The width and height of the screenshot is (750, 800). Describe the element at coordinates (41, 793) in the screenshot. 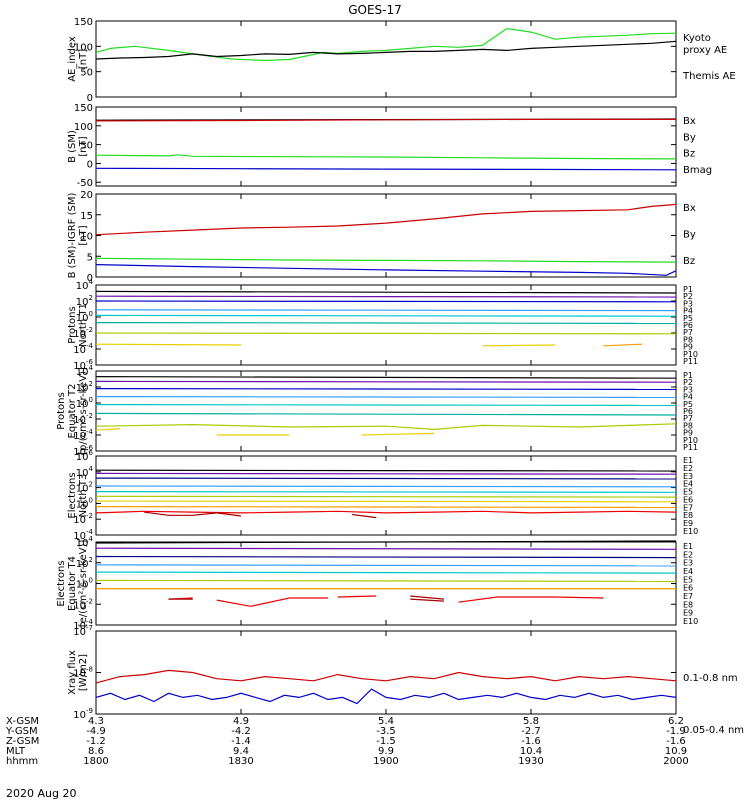

I see `date-label: 2020 Aug 20` at that location.